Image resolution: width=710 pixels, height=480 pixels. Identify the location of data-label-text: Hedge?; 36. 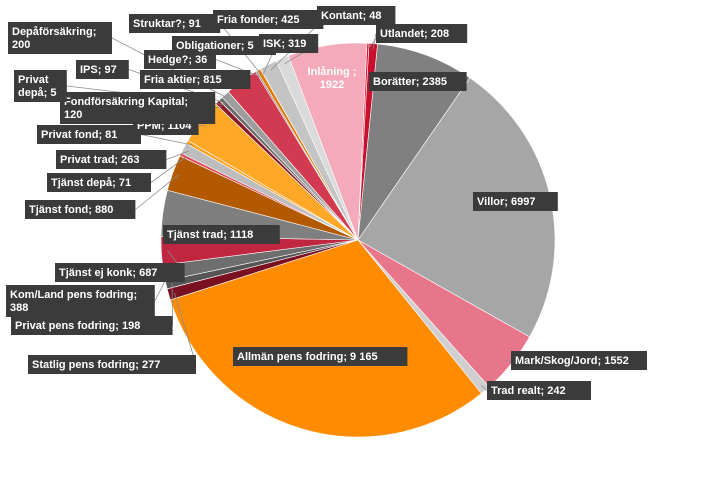
(177, 60).